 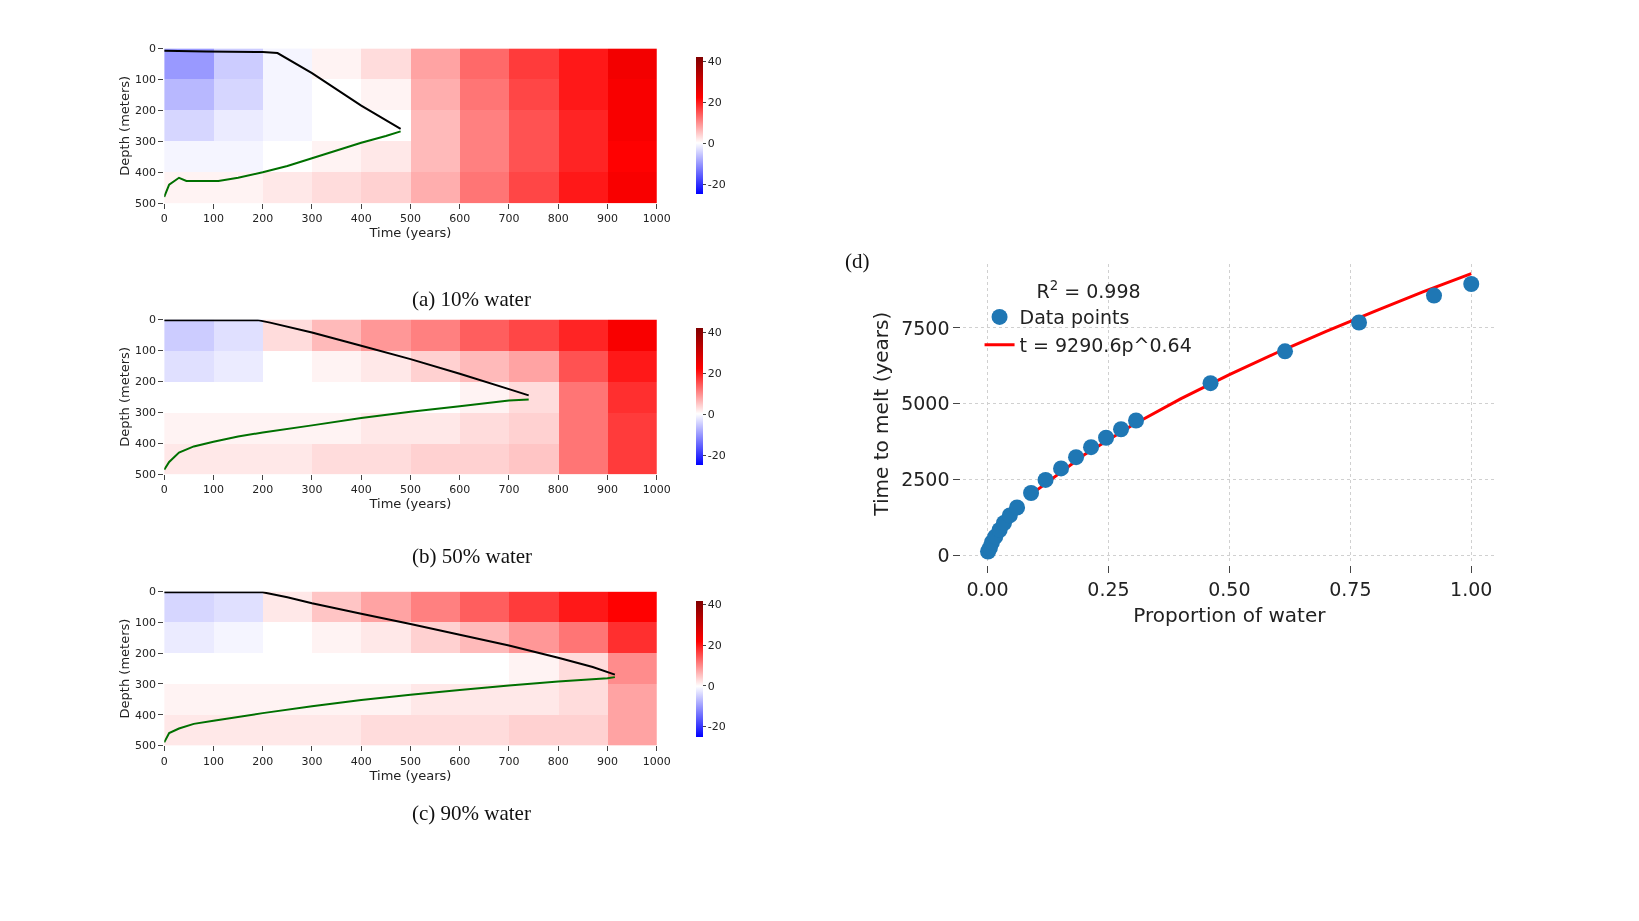 I want to click on legend-title: R$^{2}$ = 0.998, so click(x=1088, y=290).